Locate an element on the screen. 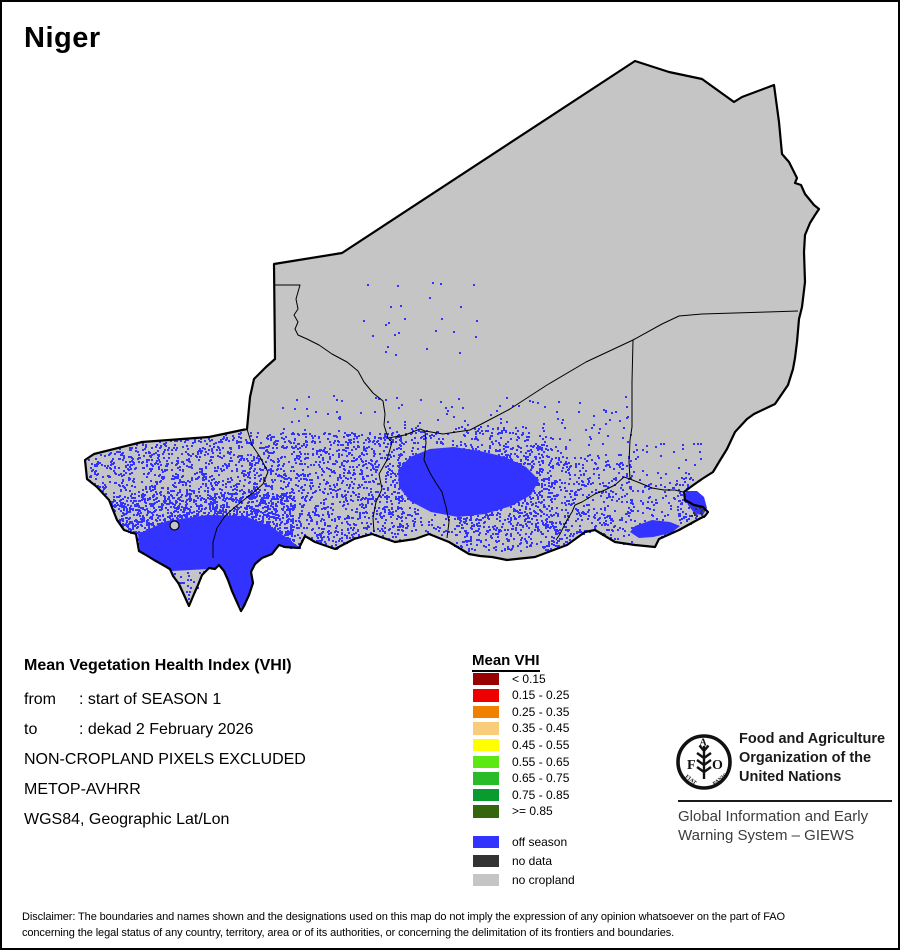 The height and width of the screenshot is (950, 900). info-line-projection: WGS84, Geographic Lat/Lon is located at coordinates (127, 819).